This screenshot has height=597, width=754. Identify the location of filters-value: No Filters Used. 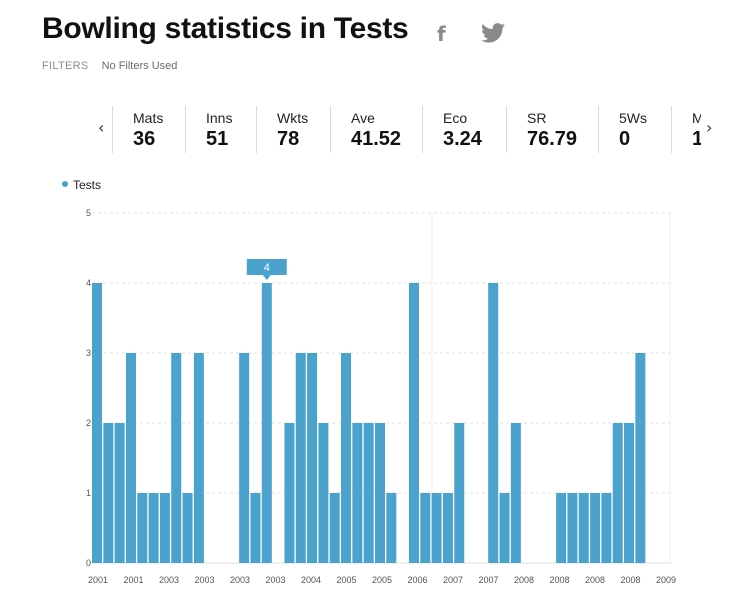
(139, 66).